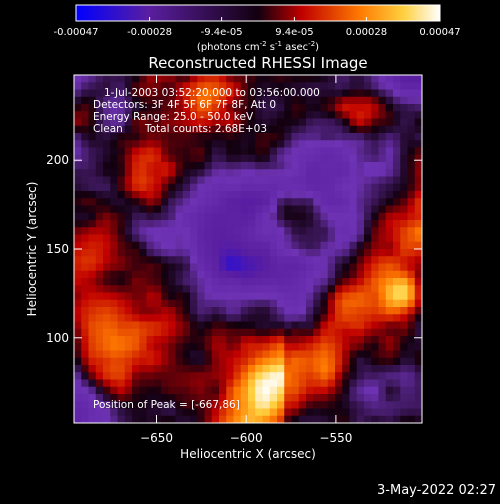 Image resolution: width=500 pixels, height=504 pixels. I want to click on colorbar-tick-label: -0.00047, so click(76, 32).